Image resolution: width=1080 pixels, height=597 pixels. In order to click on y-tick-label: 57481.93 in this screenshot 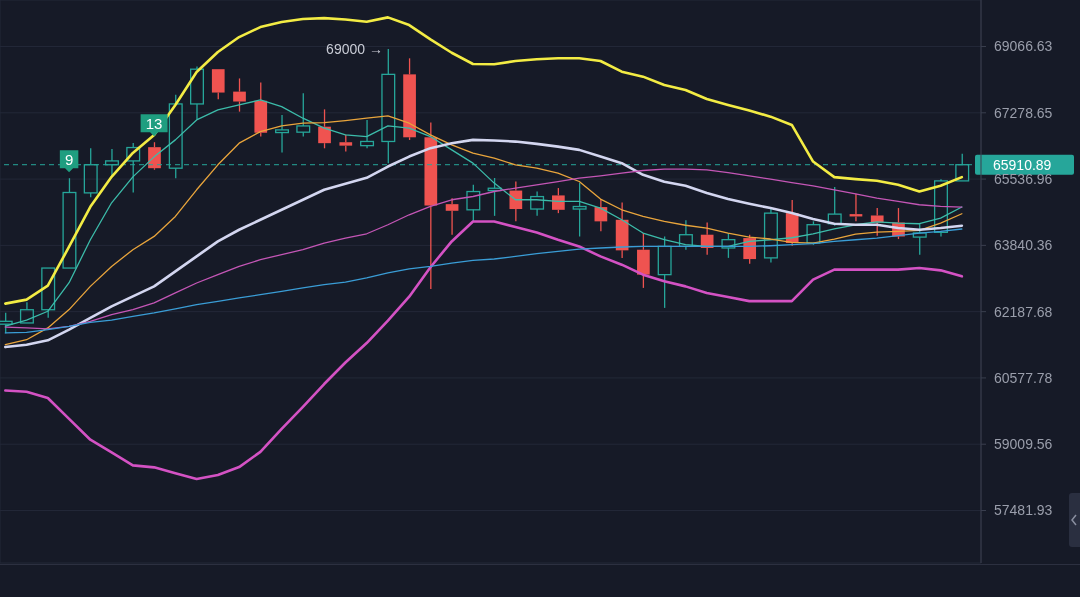, I will do `click(1023, 510)`.